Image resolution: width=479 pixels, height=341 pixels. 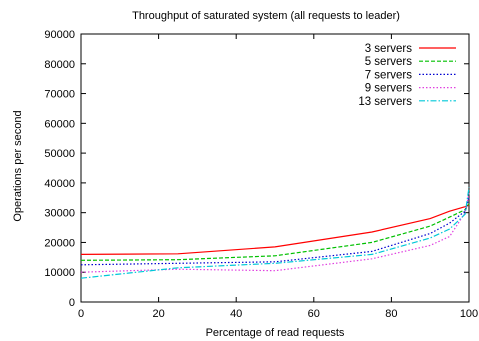 What do you see at coordinates (59, 95) in the screenshot?
I see `y-tick-label: 70000` at bounding box center [59, 95].